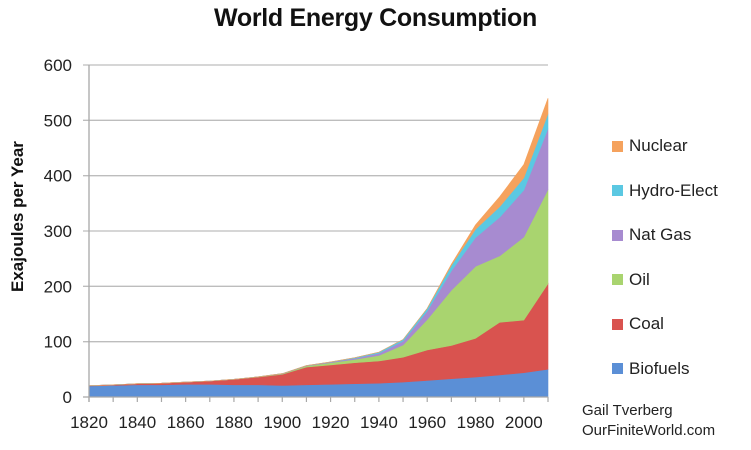  Describe the element at coordinates (646, 324) in the screenshot. I see `legend-label: Coal` at that location.